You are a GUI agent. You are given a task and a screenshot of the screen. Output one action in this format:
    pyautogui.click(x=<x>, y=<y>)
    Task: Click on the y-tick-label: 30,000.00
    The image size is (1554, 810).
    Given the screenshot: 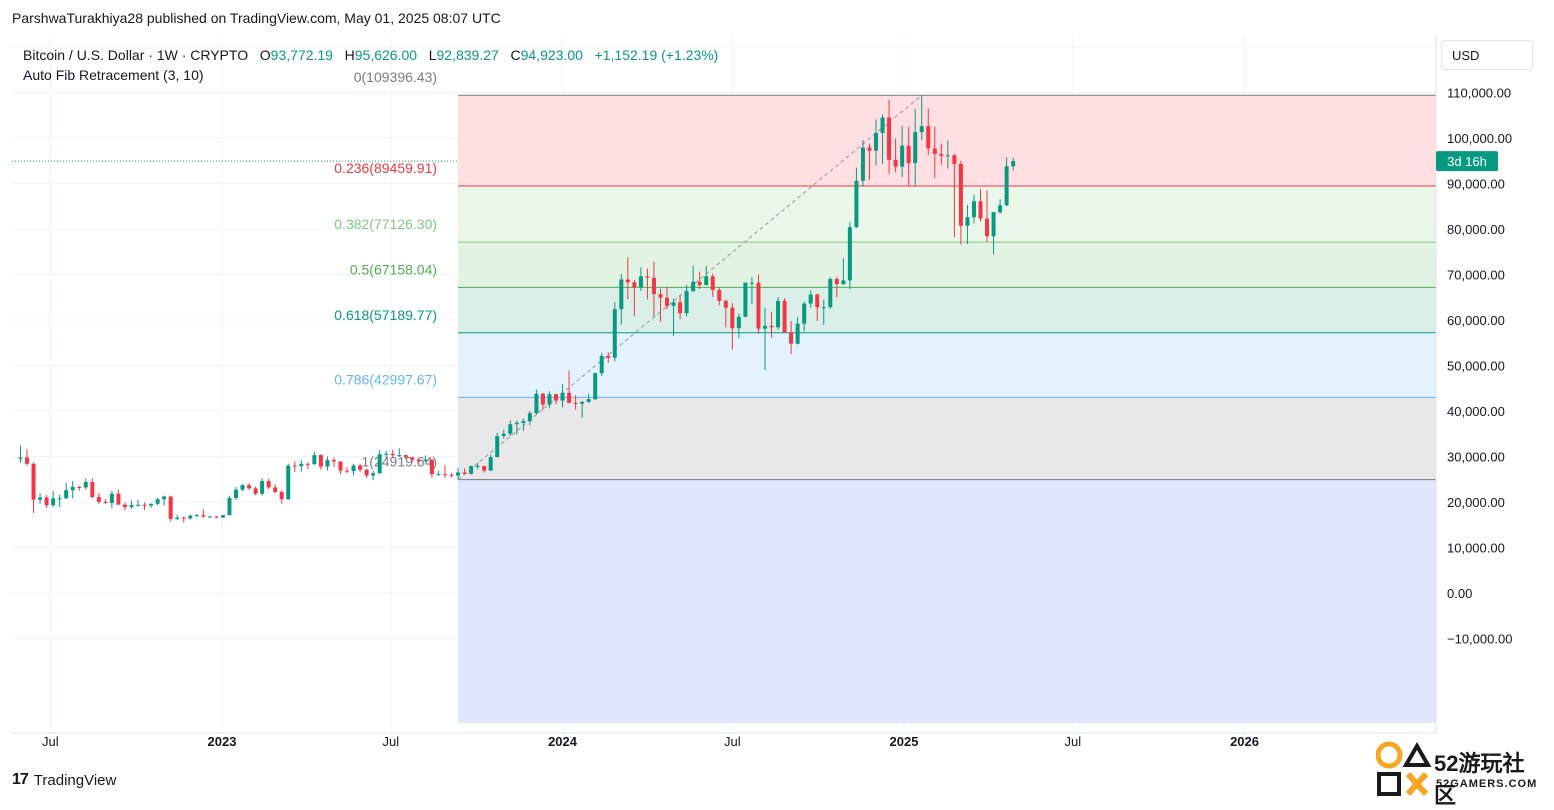 What is the action you would take?
    pyautogui.click(x=1476, y=457)
    